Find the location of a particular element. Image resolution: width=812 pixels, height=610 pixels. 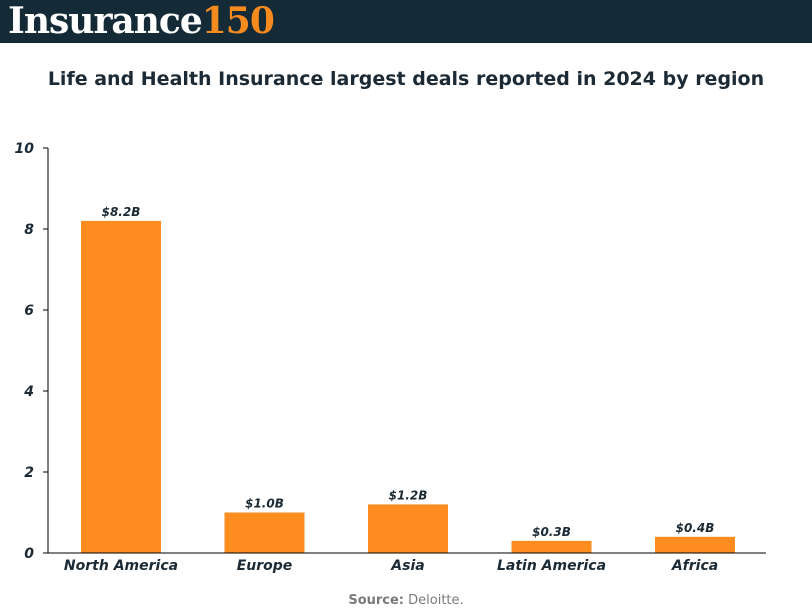

y-tick-label: 6 is located at coordinates (29, 311).